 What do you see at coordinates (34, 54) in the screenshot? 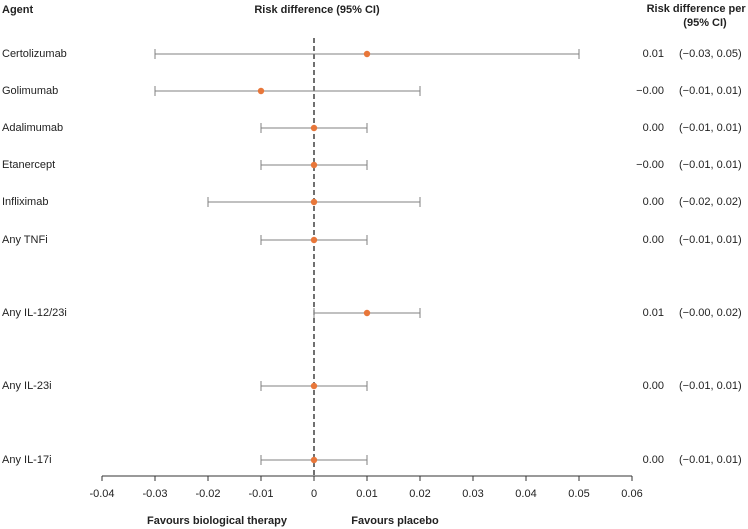
I see `agent-label: Certolizumab` at bounding box center [34, 54].